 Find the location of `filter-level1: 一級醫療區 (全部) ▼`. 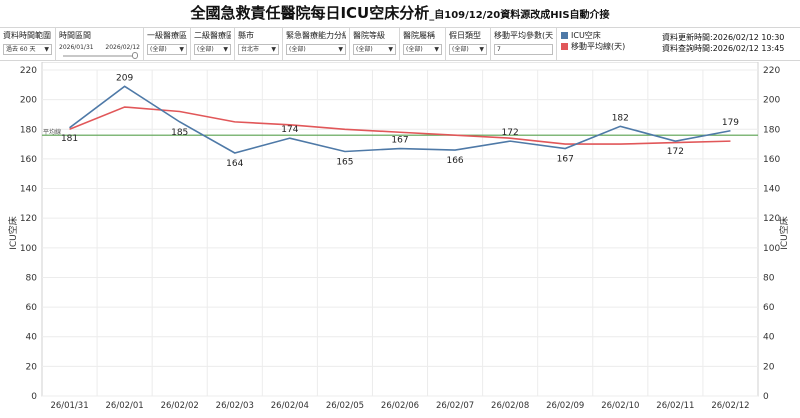

filter-level1: 一級醫療區 (全部) ▼ is located at coordinates (167, 44).